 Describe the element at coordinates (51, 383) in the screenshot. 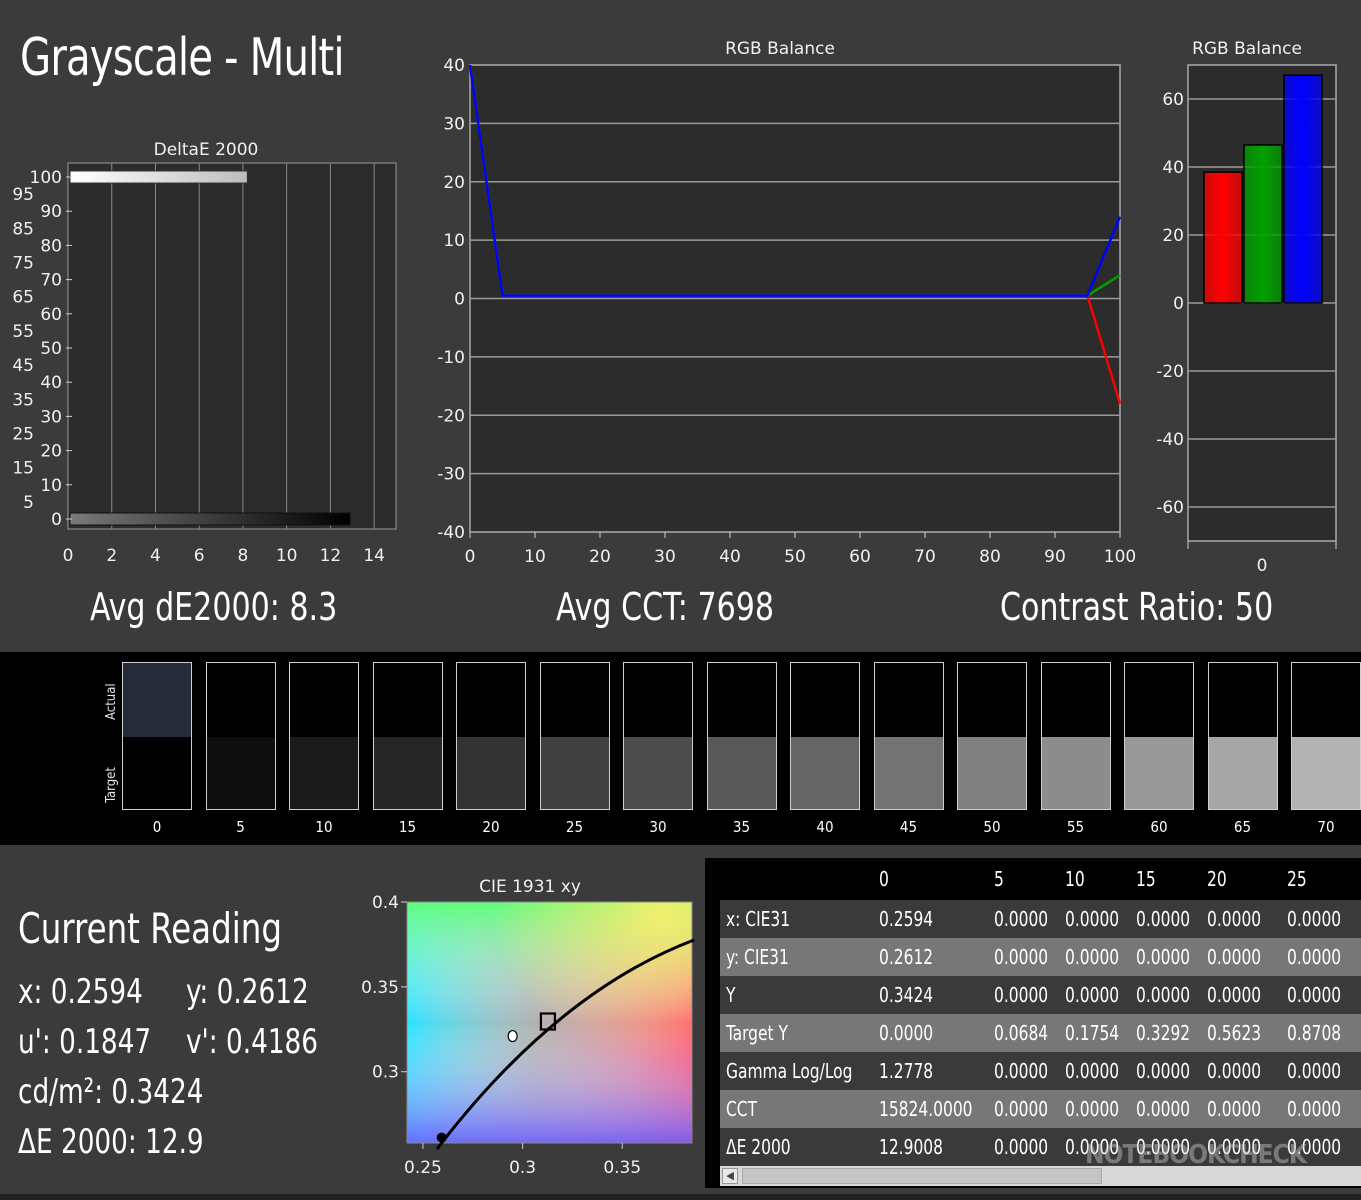

I see `deltae-y-tick: 40` at that location.